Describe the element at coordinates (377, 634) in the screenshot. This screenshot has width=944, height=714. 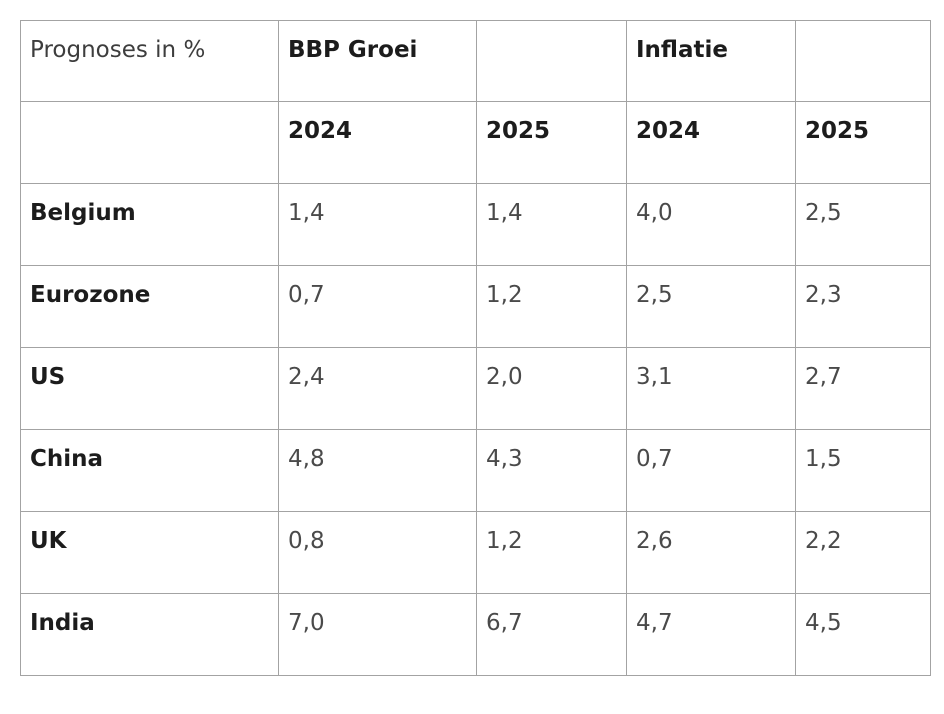
I see `value-cell: 7,0` at that location.